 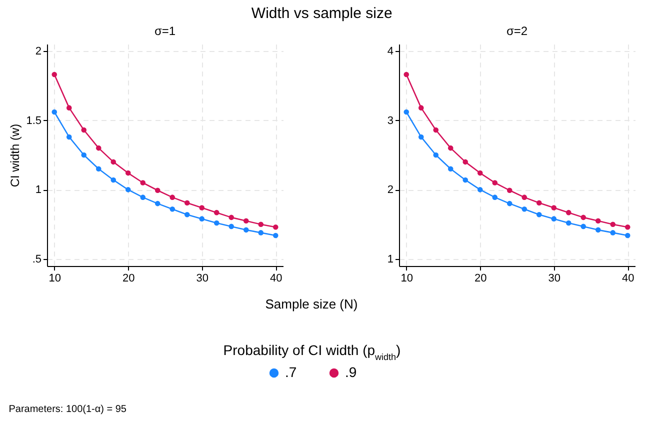 I want to click on chart-subtitle: σ=2, so click(x=517, y=31).